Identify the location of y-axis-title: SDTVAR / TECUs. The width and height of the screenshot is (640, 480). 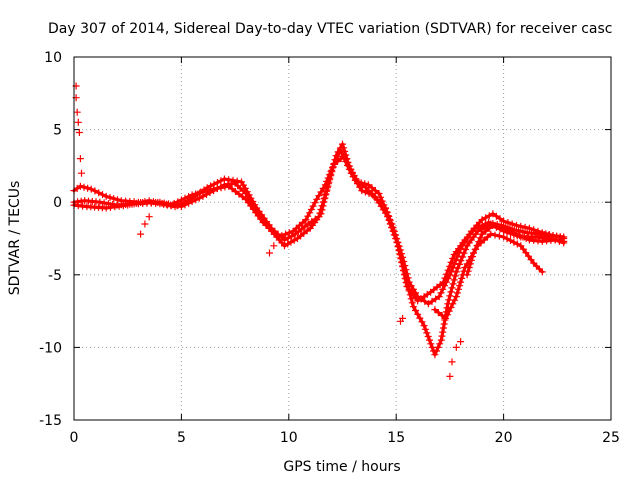
(15, 238).